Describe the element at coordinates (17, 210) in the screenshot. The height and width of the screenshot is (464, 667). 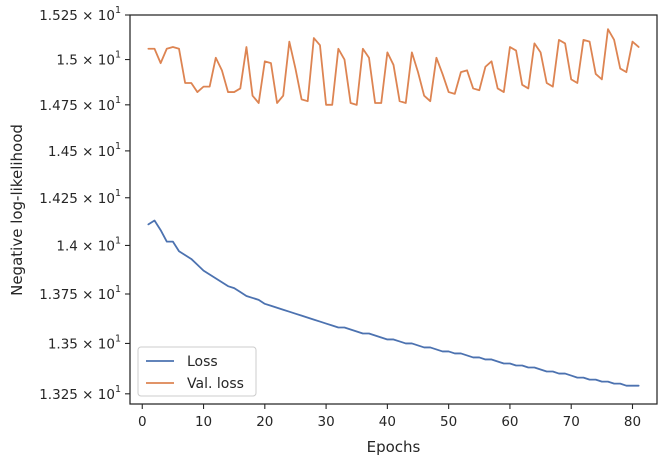
I see `y-axis-label: Negative log-likelihood` at that location.